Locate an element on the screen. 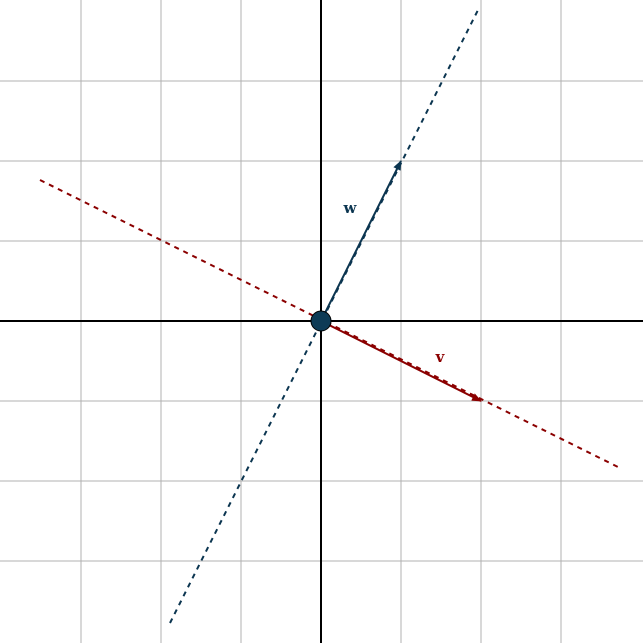 This screenshot has width=643, height=643. label-v: v is located at coordinates (440, 357).